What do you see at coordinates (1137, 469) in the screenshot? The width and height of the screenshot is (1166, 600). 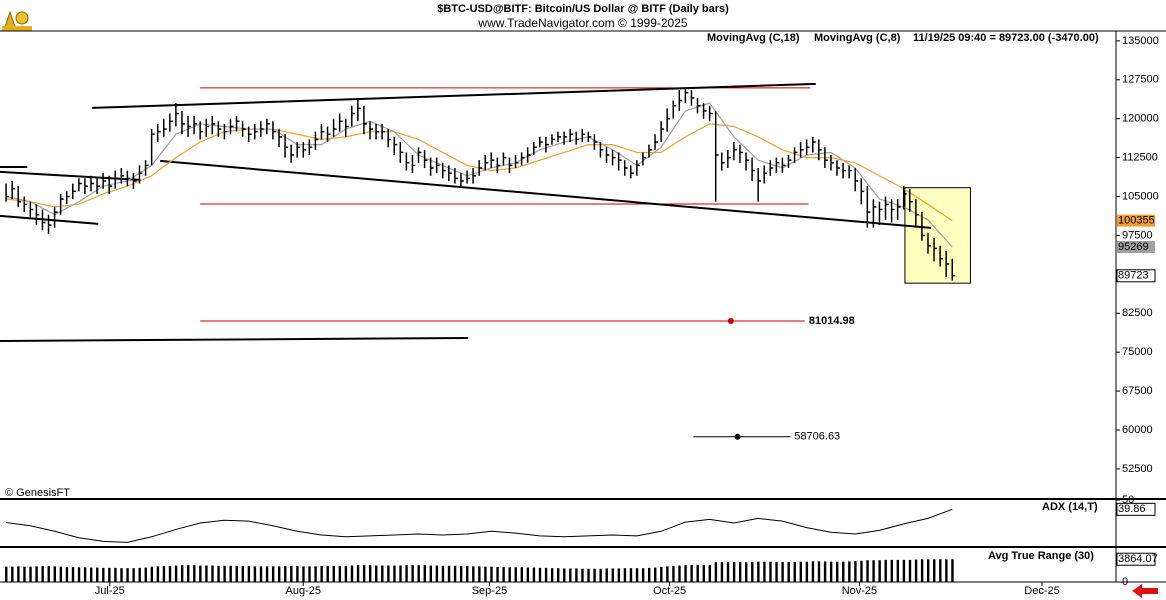 I see `y-tick-label: 52500` at bounding box center [1137, 469].